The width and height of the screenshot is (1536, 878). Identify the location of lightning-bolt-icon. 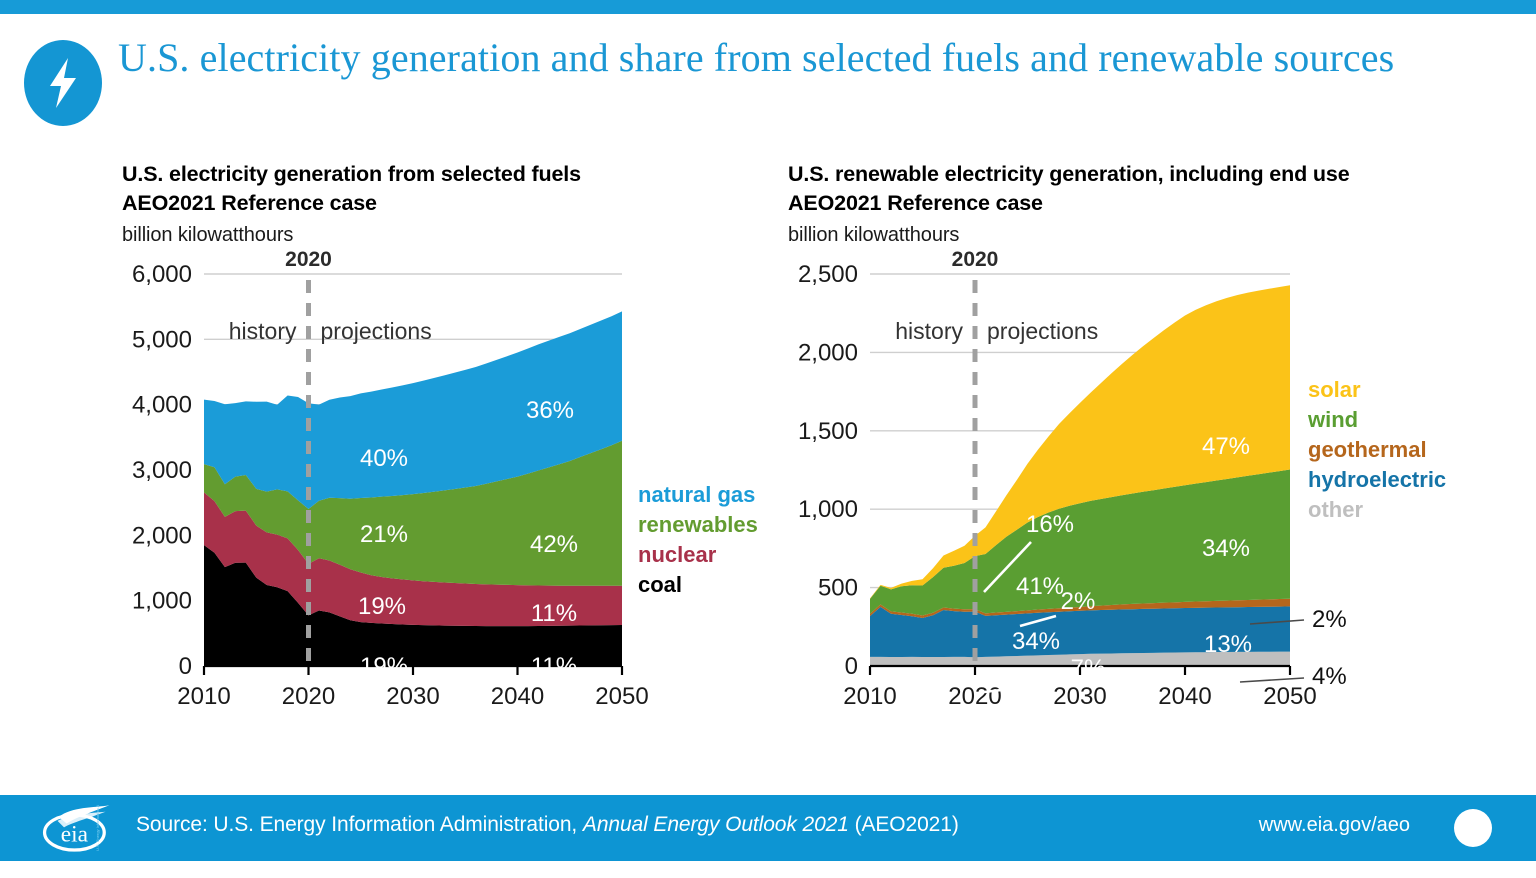
(63, 83).